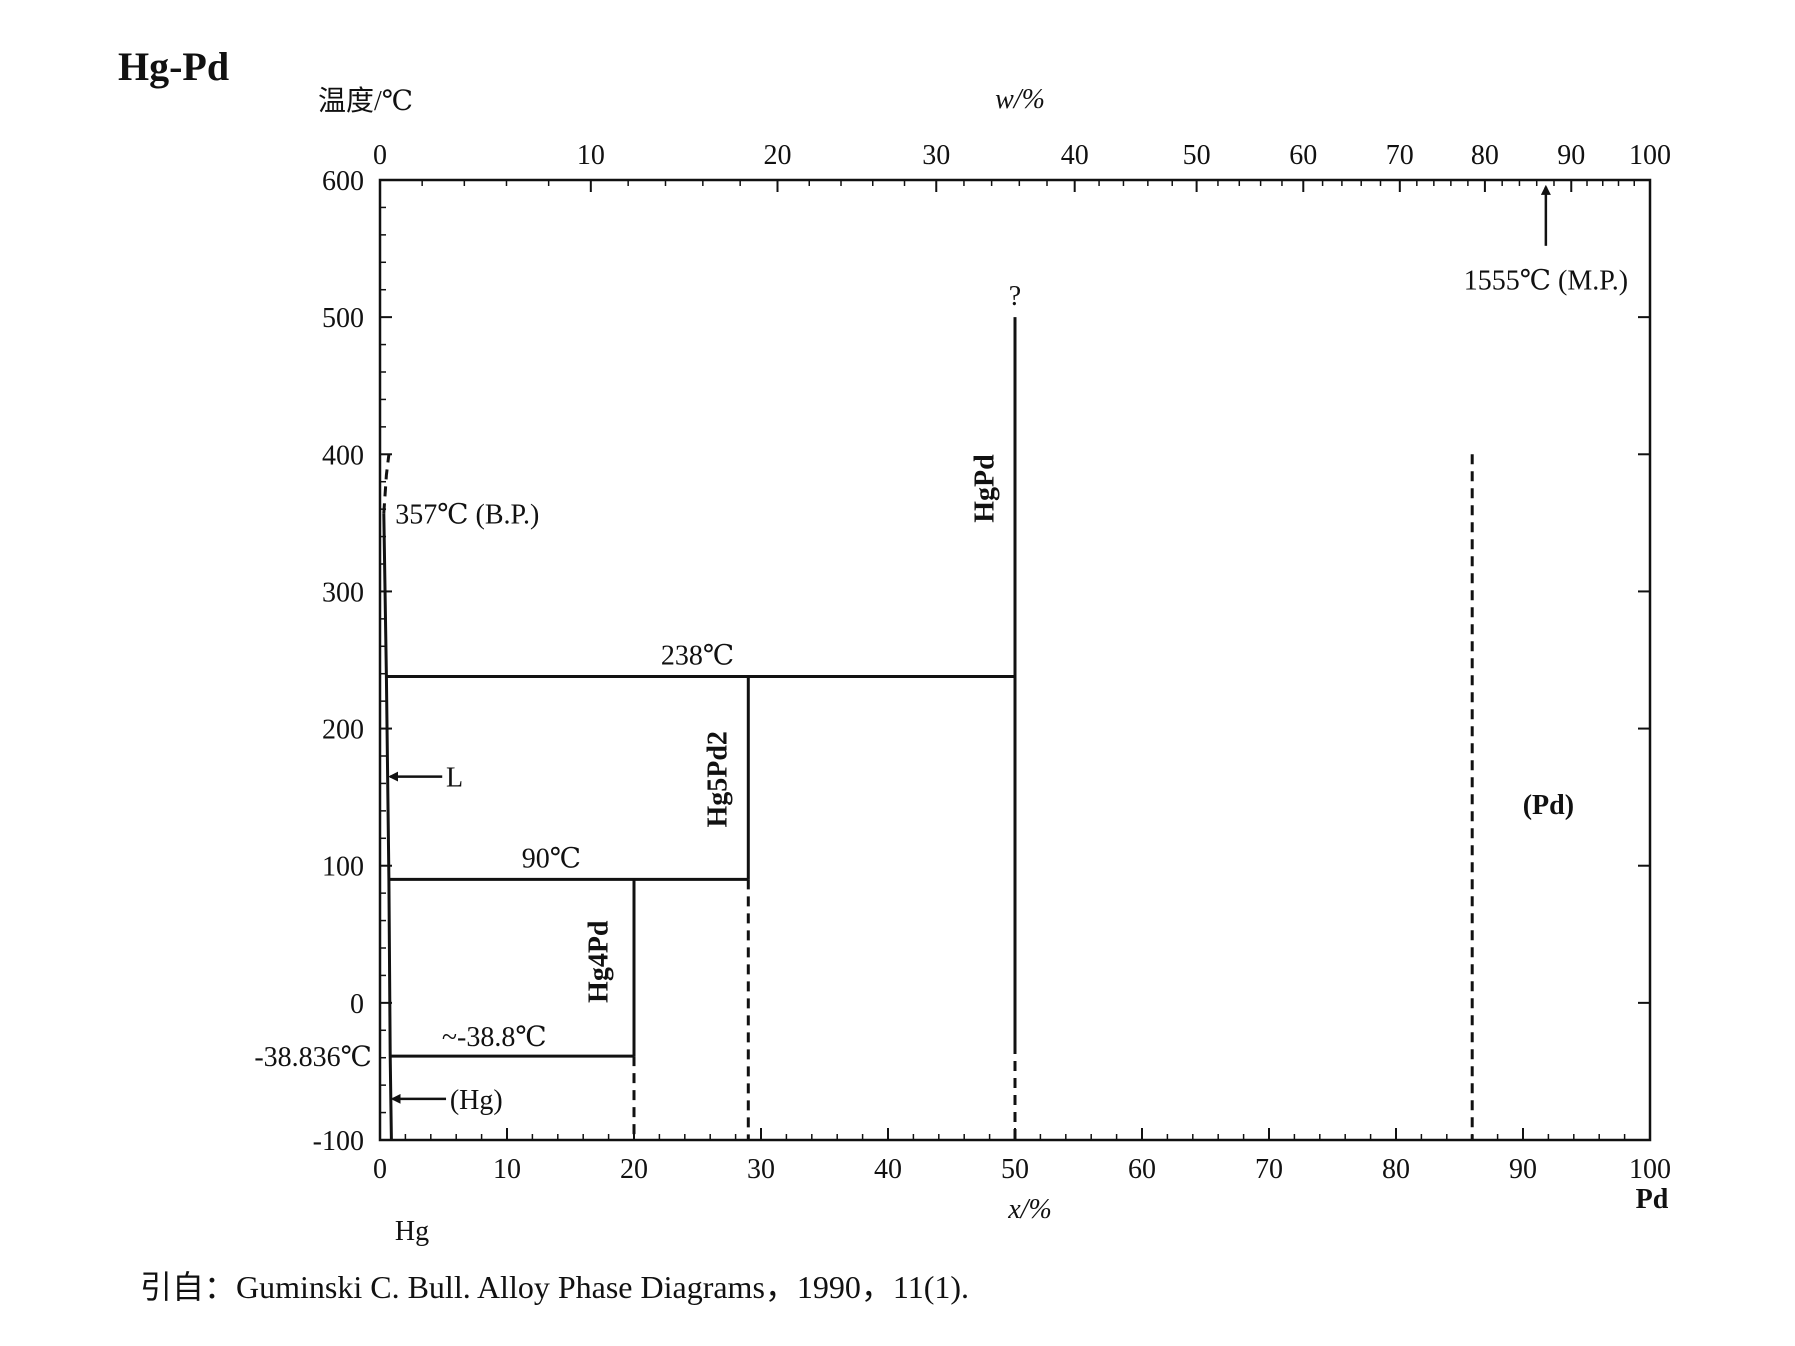 The height and width of the screenshot is (1346, 1795). Describe the element at coordinates (1303, 155) in the screenshot. I see `w-tick-label: 60` at that location.